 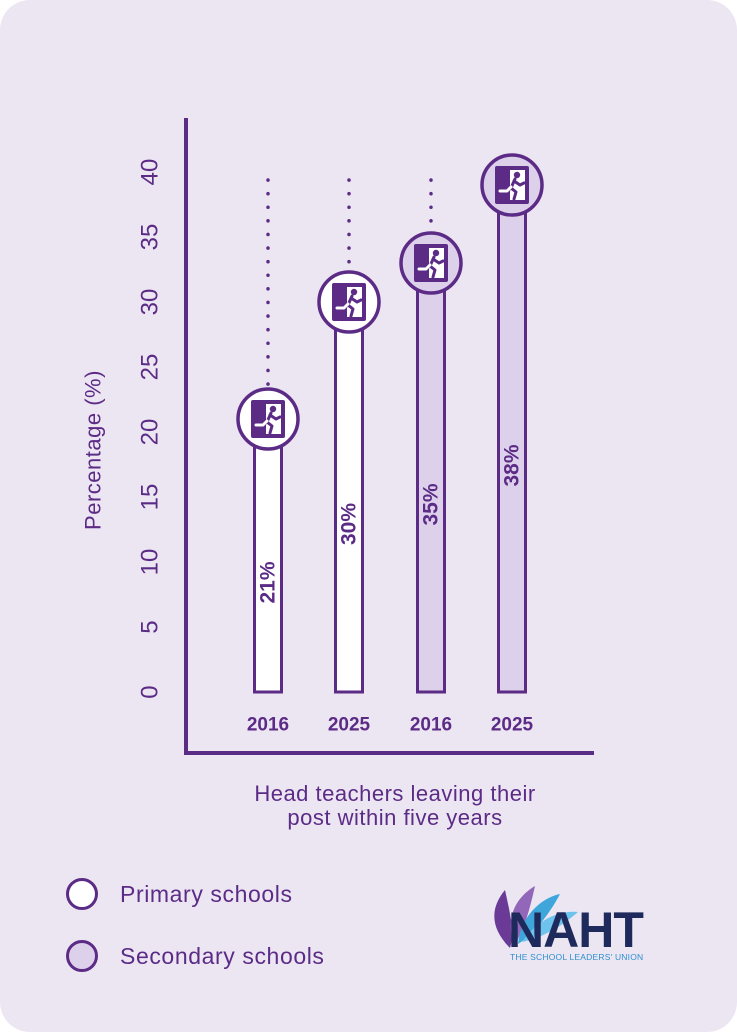 I want to click on y-tick-label: 5, so click(x=150, y=626).